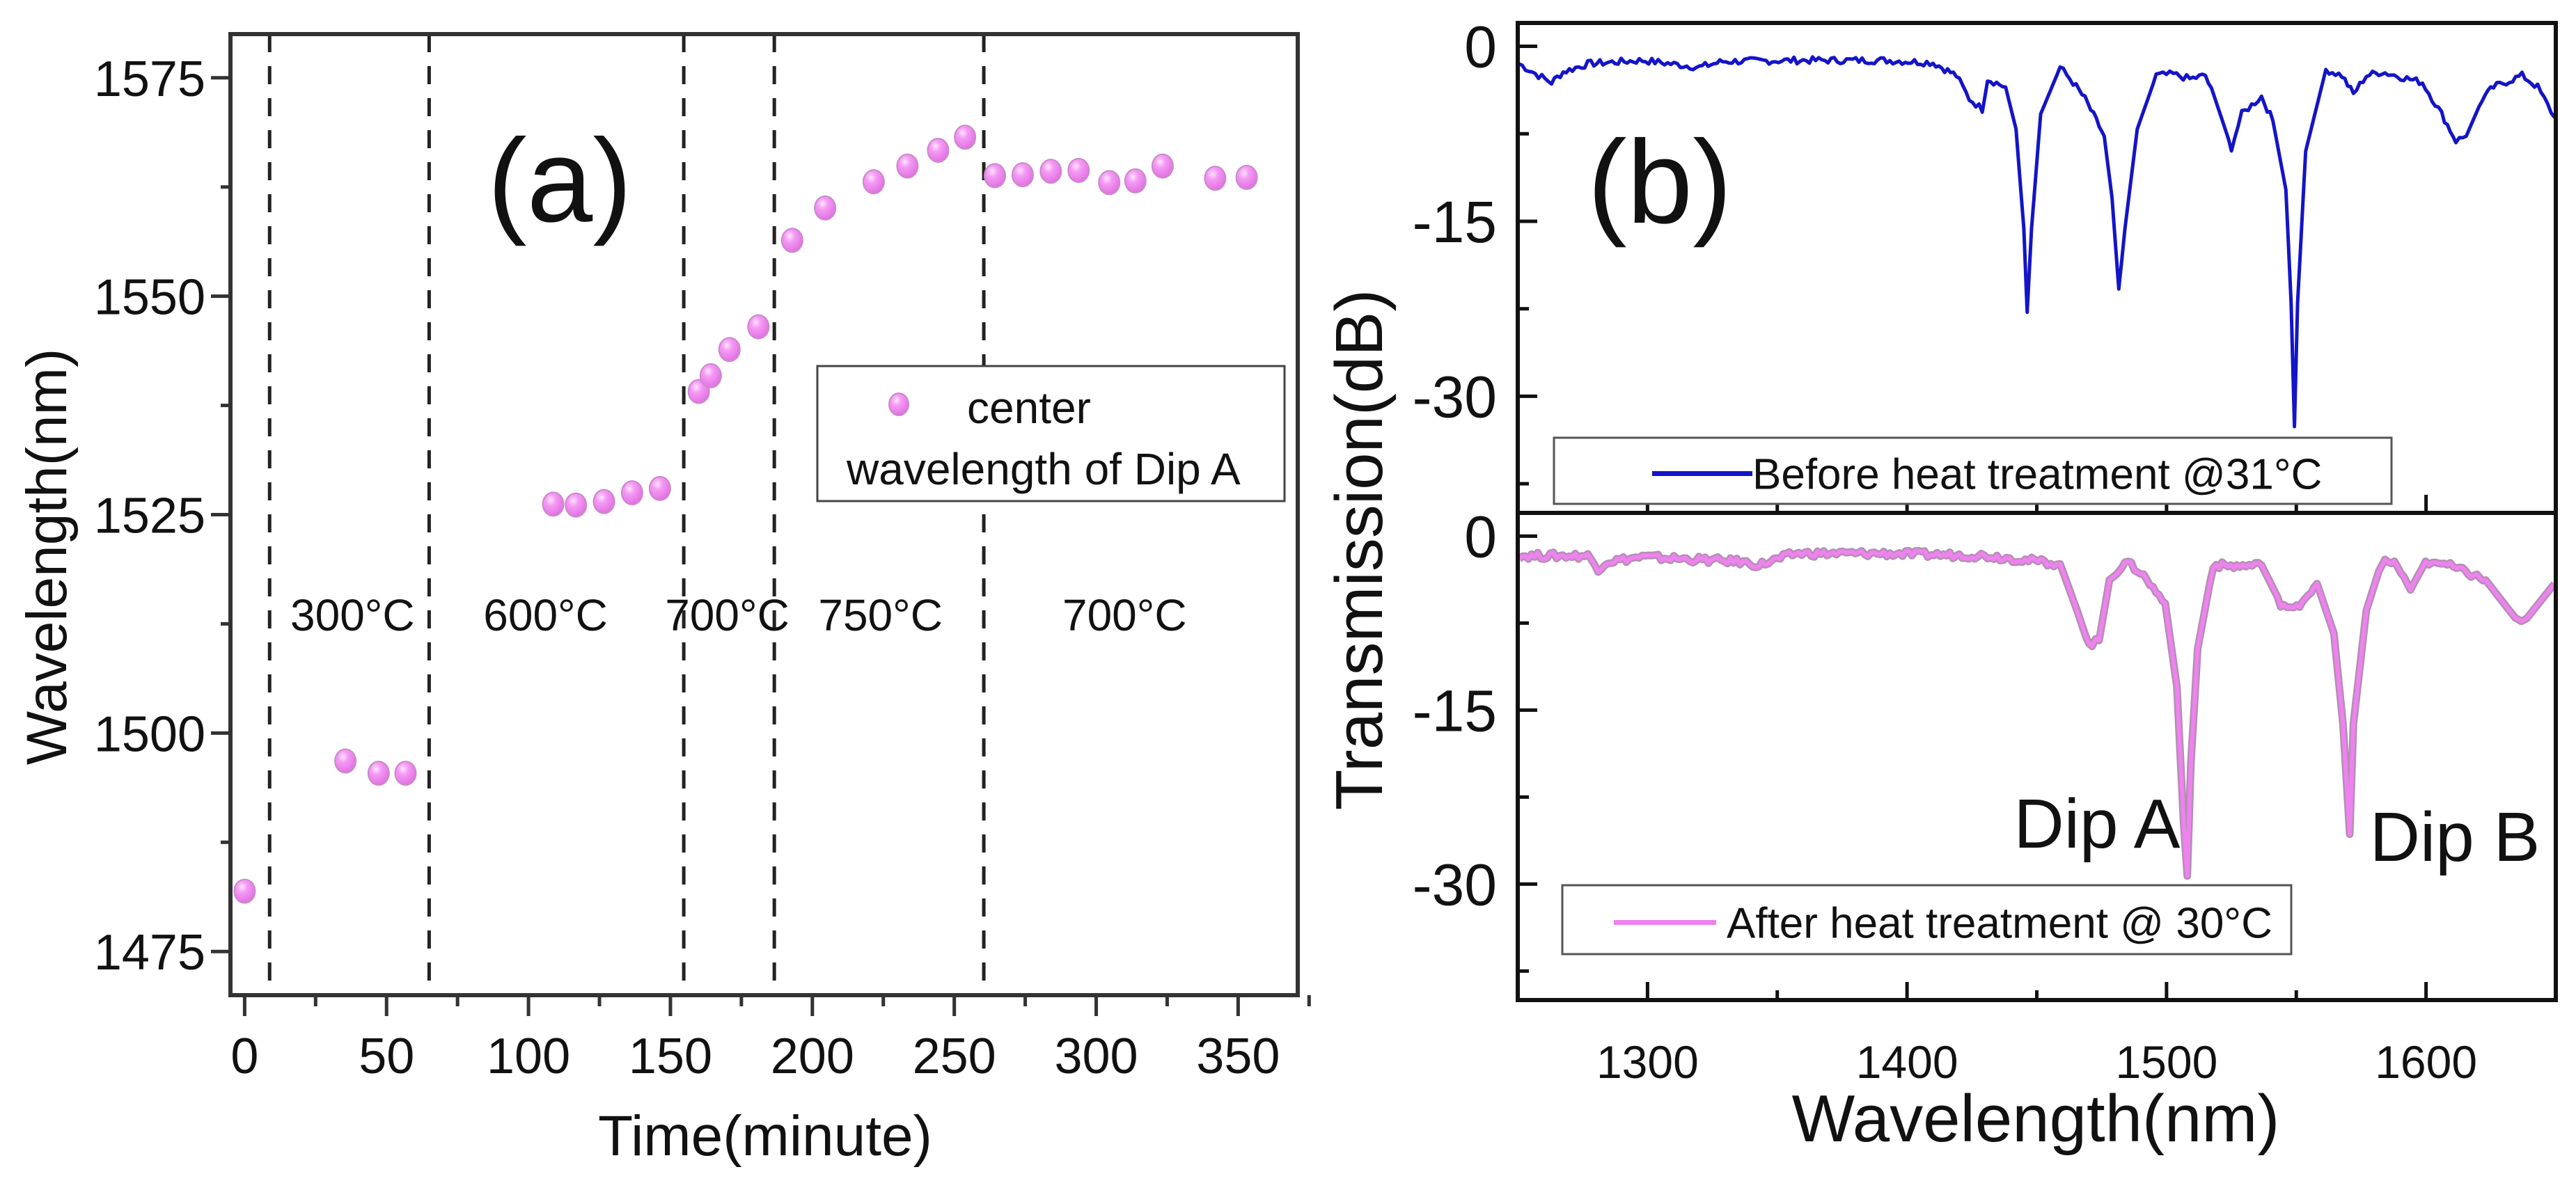 Image resolution: width=2576 pixels, height=1197 pixels. Describe the element at coordinates (880, 615) in the screenshot. I see `temperature-label: 750°C` at that location.